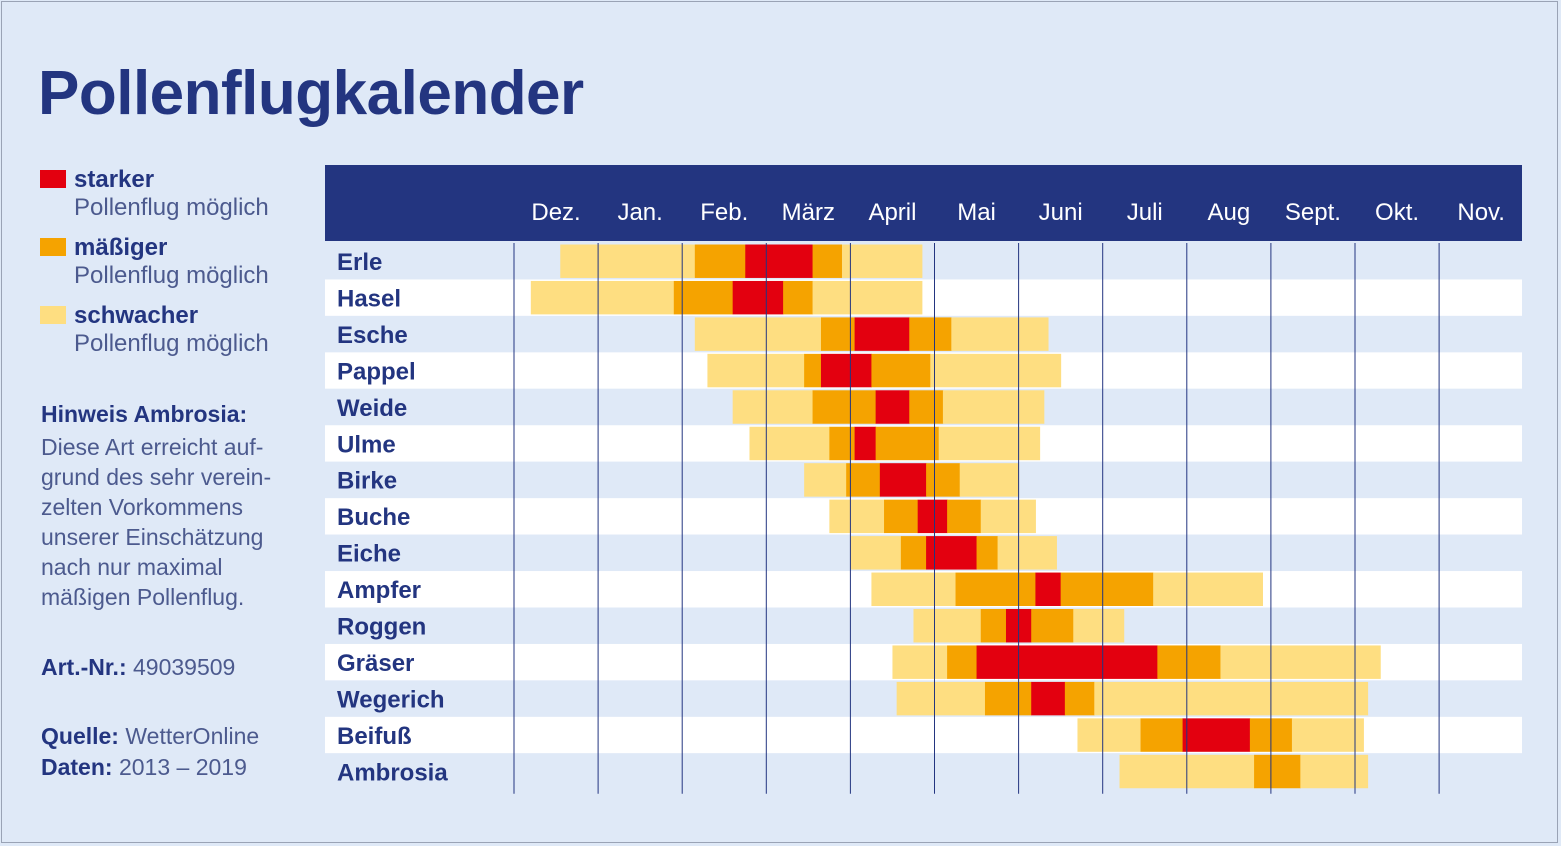 This screenshot has height=846, width=1561. Describe the element at coordinates (77, 767) in the screenshot. I see `data-period-label: Daten:` at that location.